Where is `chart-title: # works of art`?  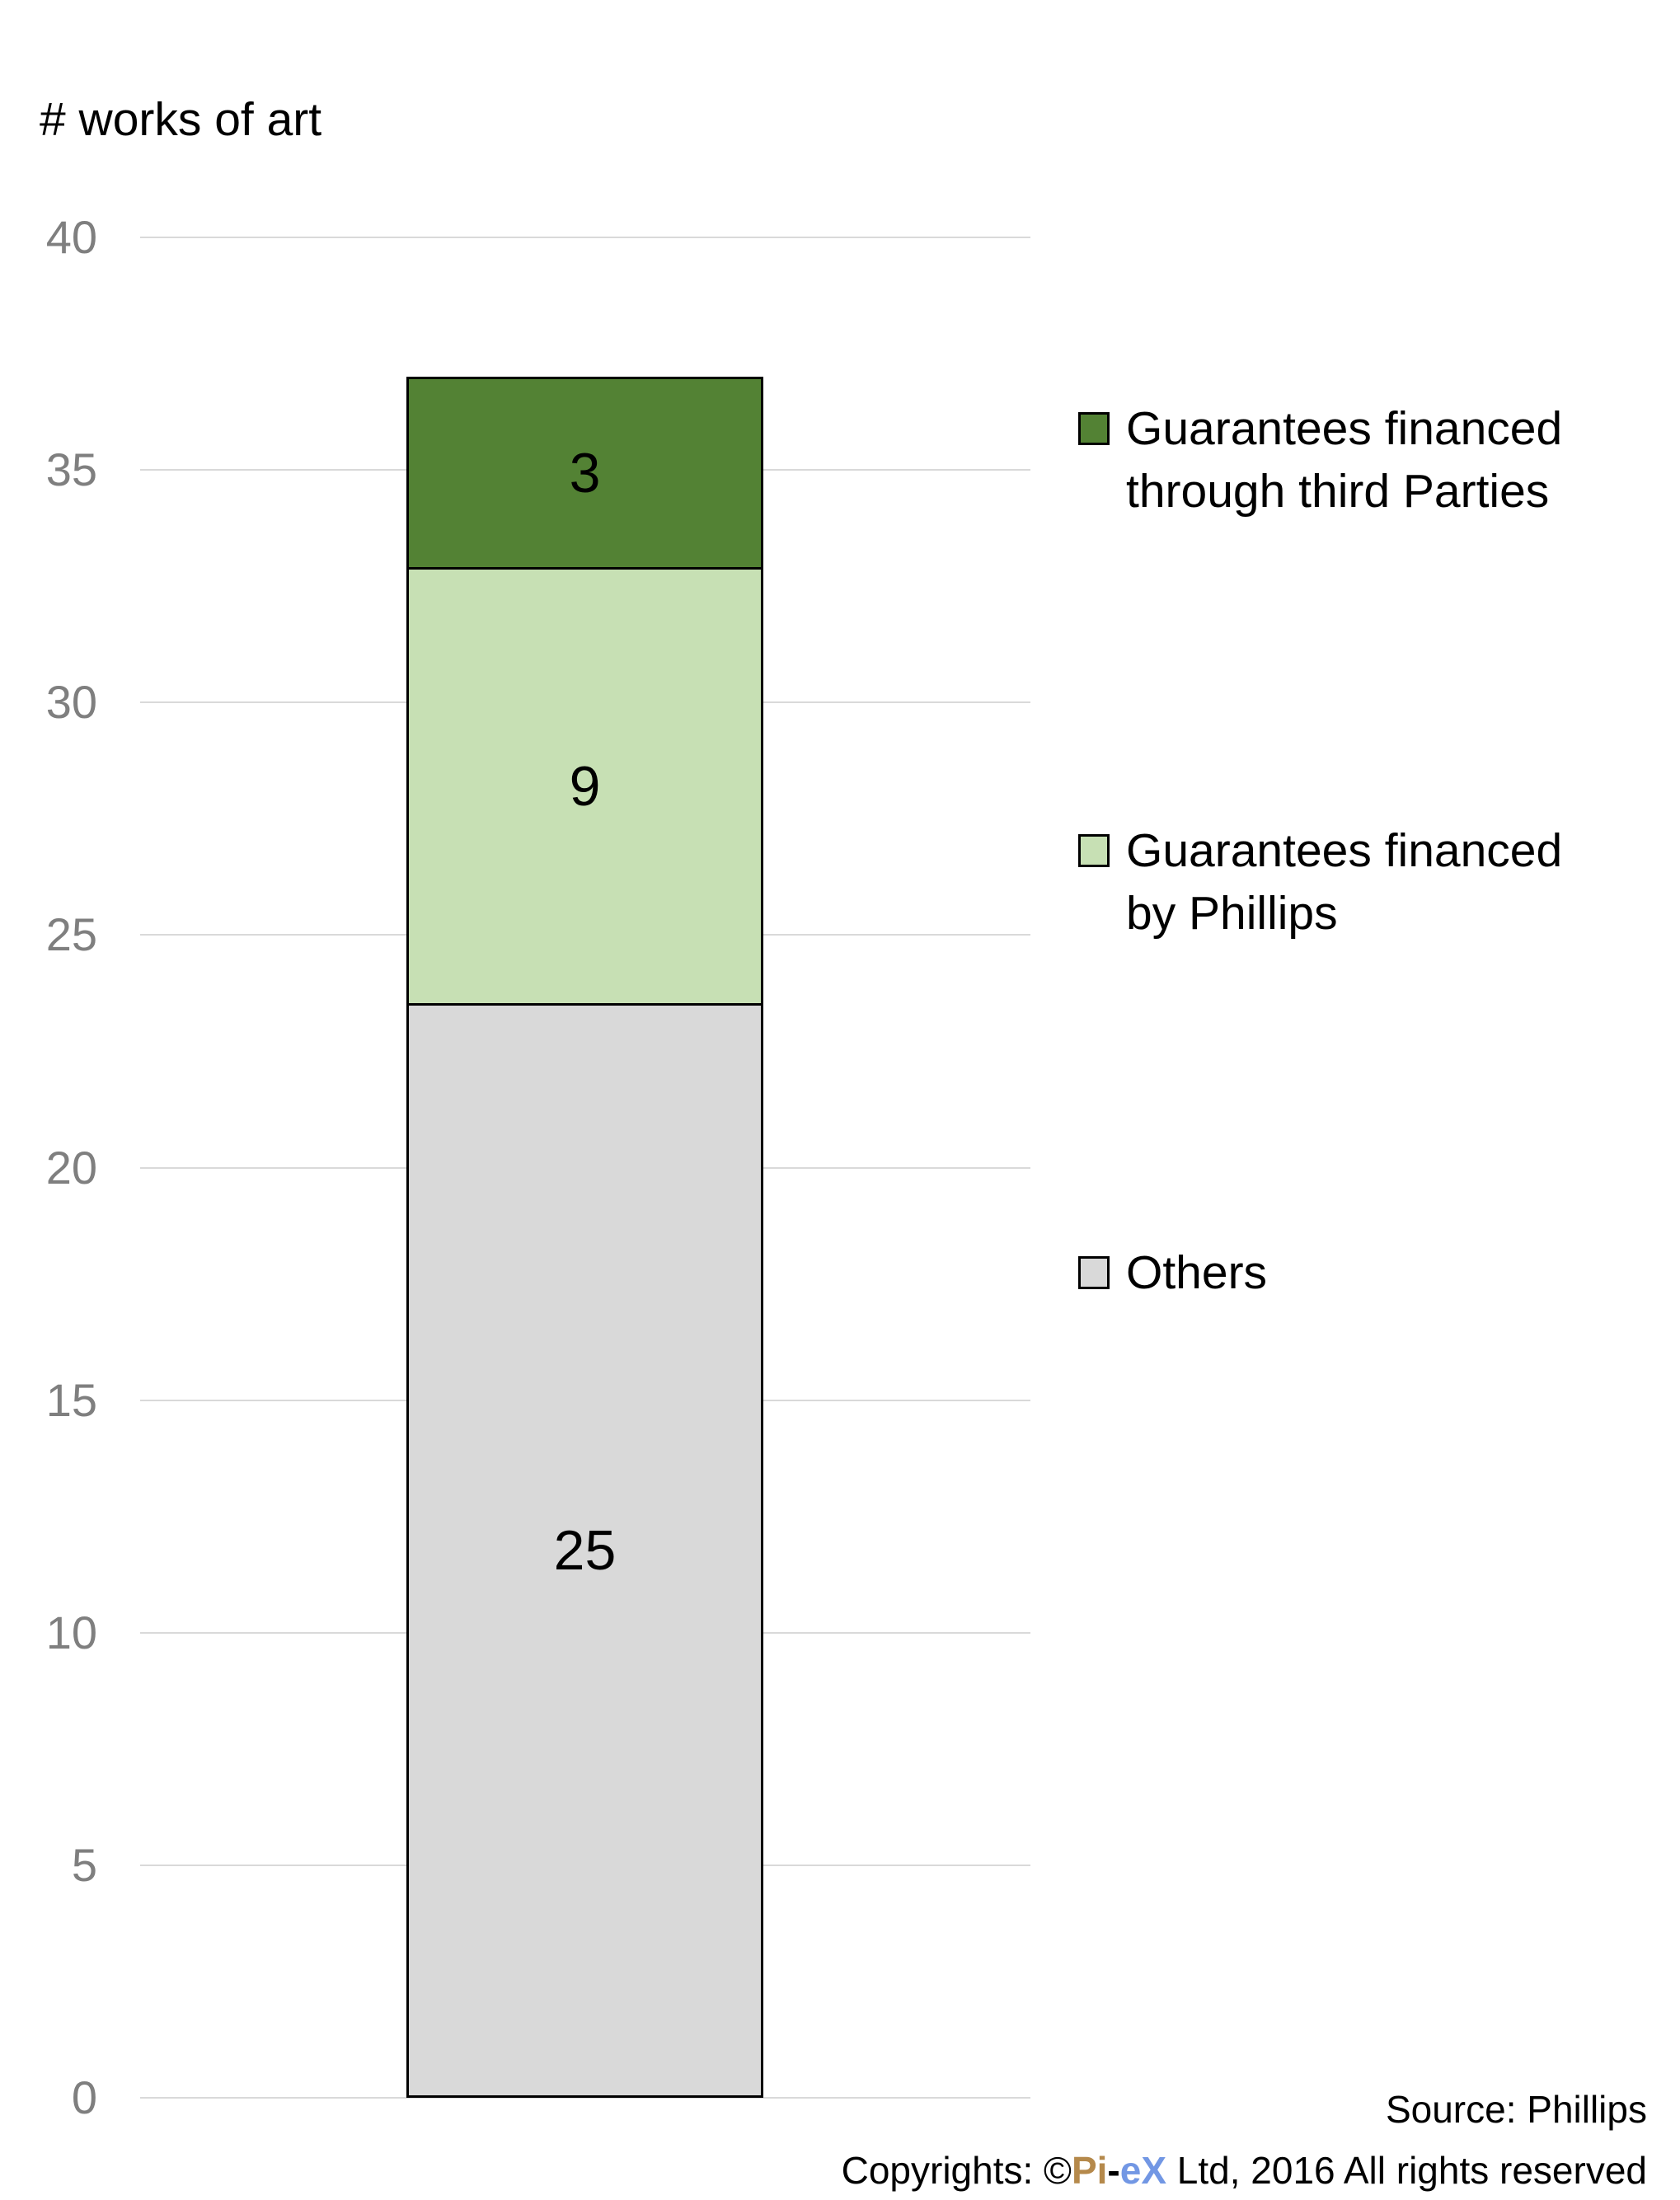
chart-title: # works of art is located at coordinates (181, 119).